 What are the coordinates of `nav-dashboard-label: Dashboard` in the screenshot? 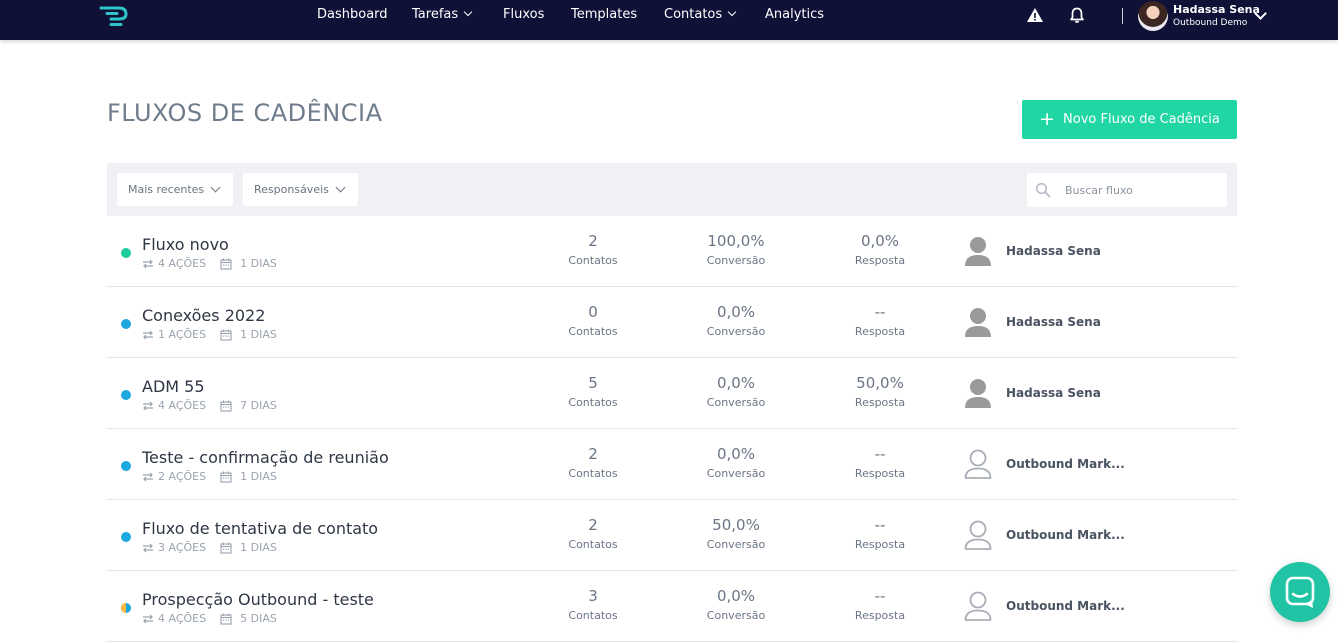 It's located at (352, 14).